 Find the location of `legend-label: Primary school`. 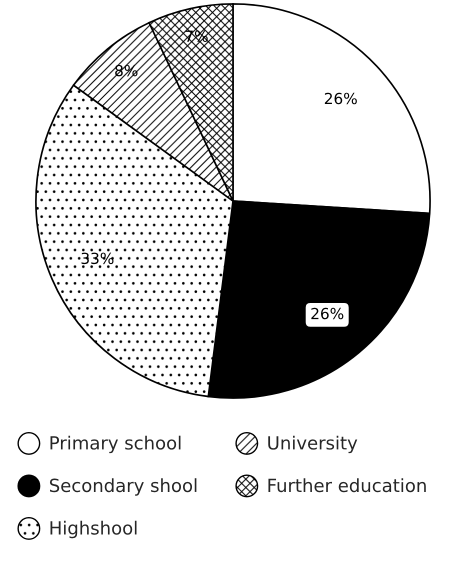

legend-label: Primary school is located at coordinates (115, 445).